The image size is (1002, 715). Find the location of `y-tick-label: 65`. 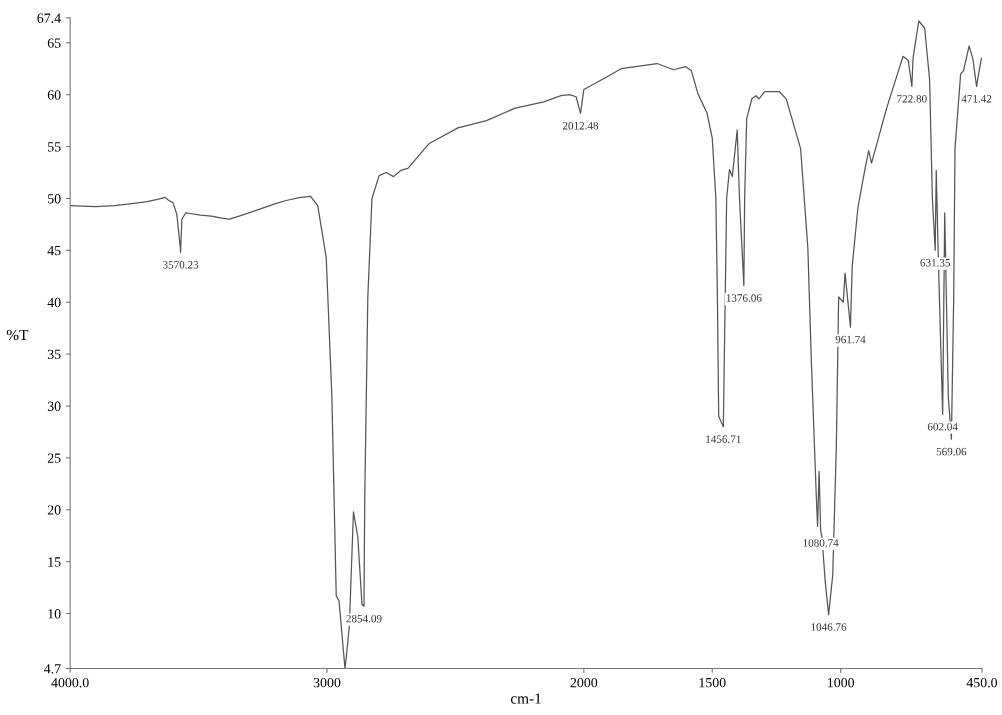

y-tick-label: 65 is located at coordinates (54, 43).